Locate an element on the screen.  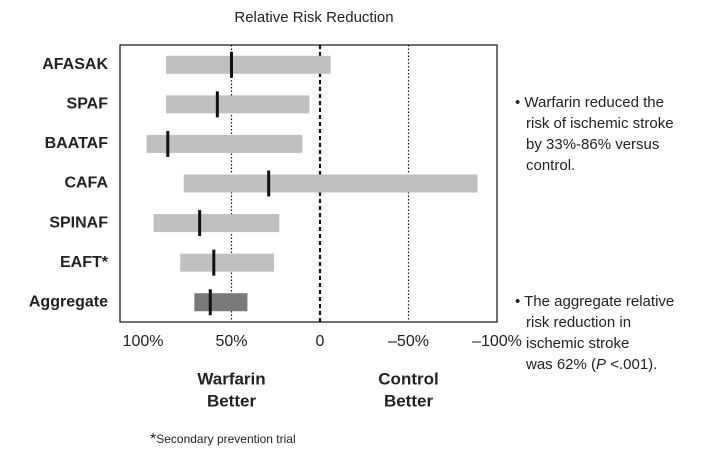
note-line: was 62% (P <.001). is located at coordinates (591, 364).